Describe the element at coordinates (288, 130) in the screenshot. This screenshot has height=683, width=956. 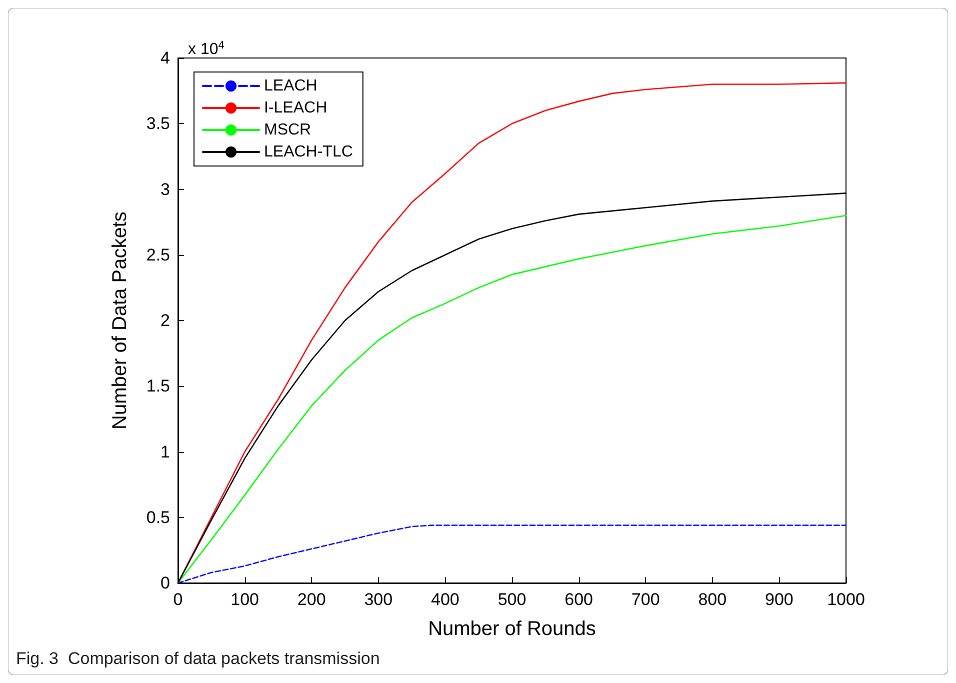
I see `legend-label: MSCR` at that location.